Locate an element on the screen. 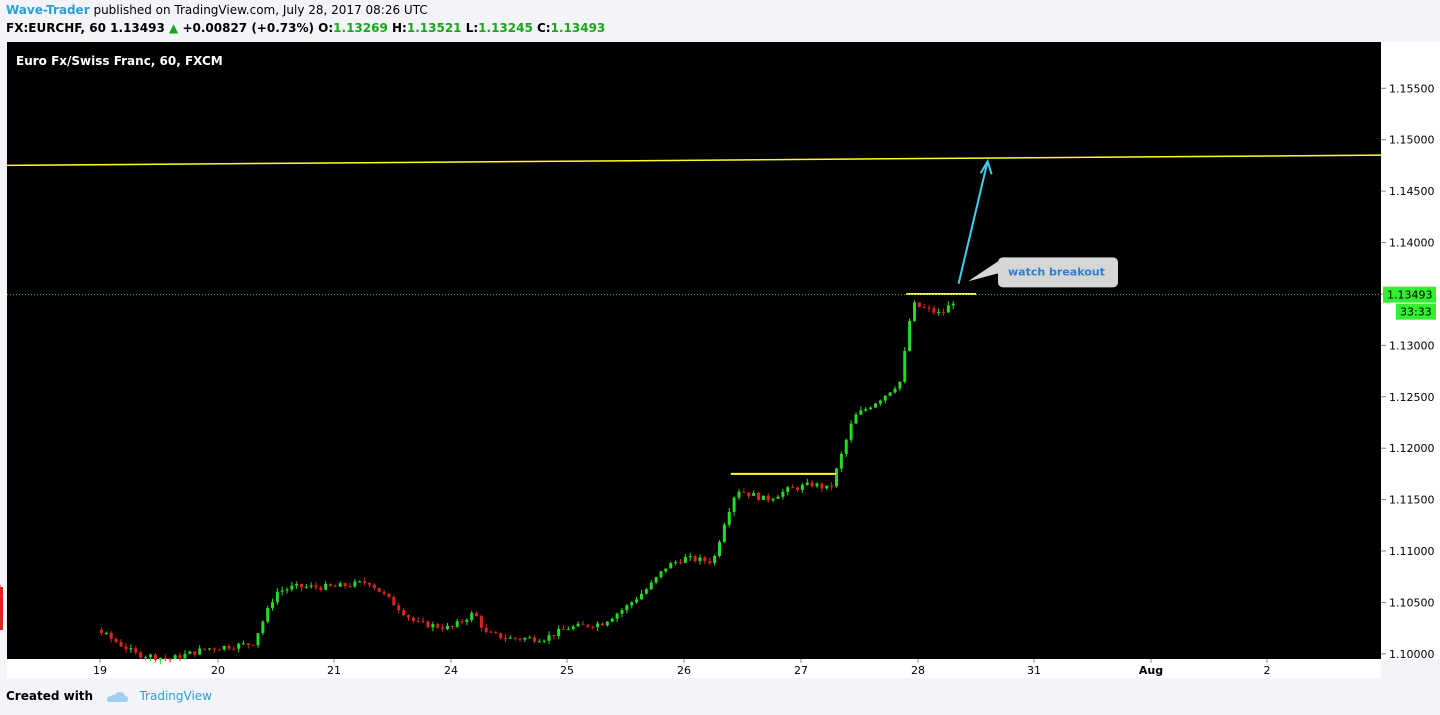 The width and height of the screenshot is (1440, 715). countdown-badge is located at coordinates (1416, 311).